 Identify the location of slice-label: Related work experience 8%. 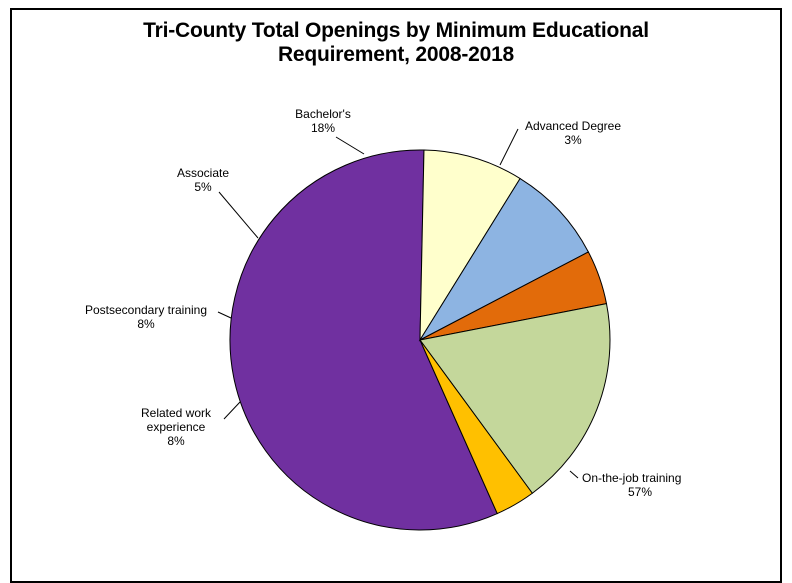
(176, 427).